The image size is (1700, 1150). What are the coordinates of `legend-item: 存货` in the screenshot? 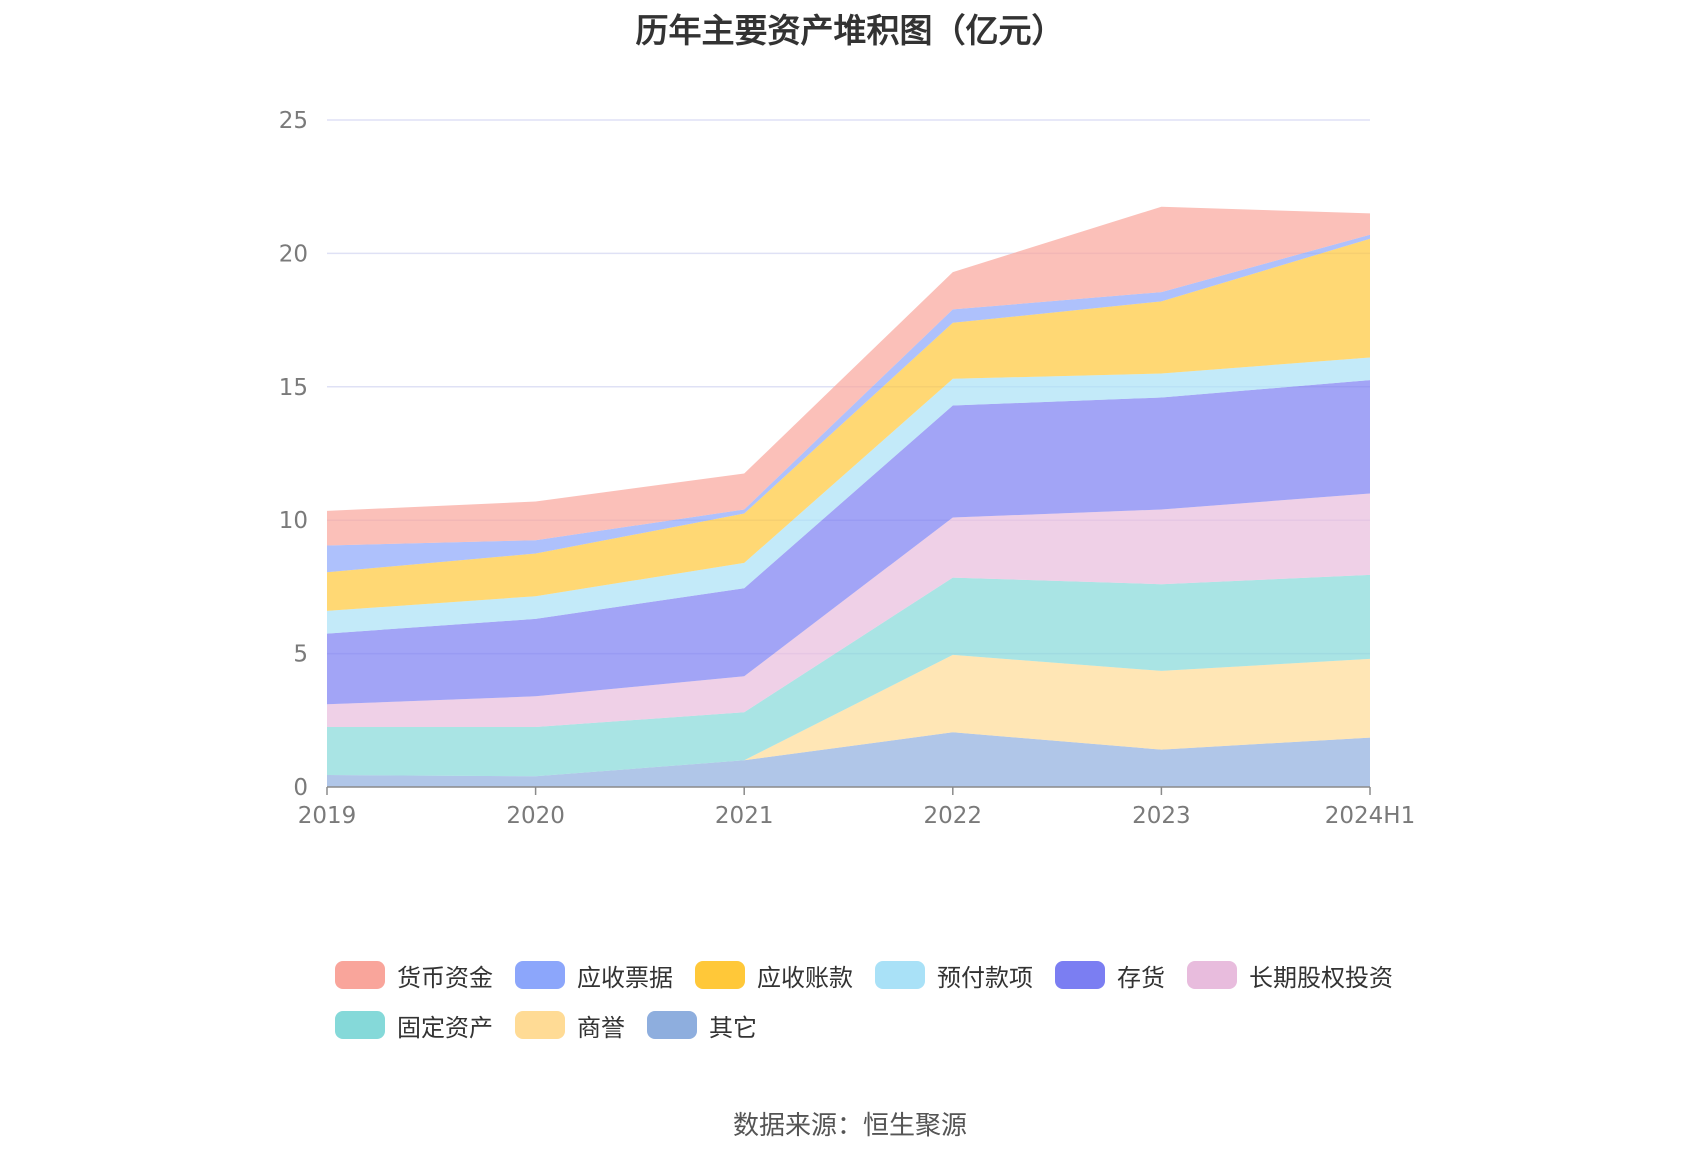 It's located at (1110, 975).